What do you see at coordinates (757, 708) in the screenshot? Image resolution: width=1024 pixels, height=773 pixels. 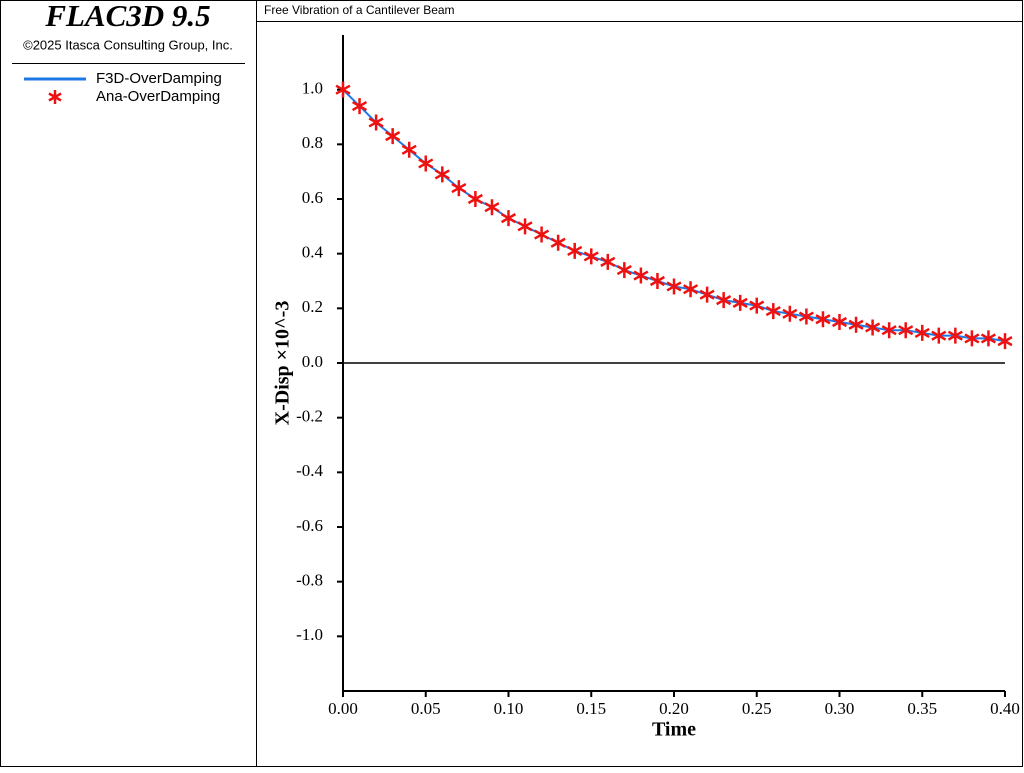 I see `x-tick-label: 0.25` at bounding box center [757, 708].